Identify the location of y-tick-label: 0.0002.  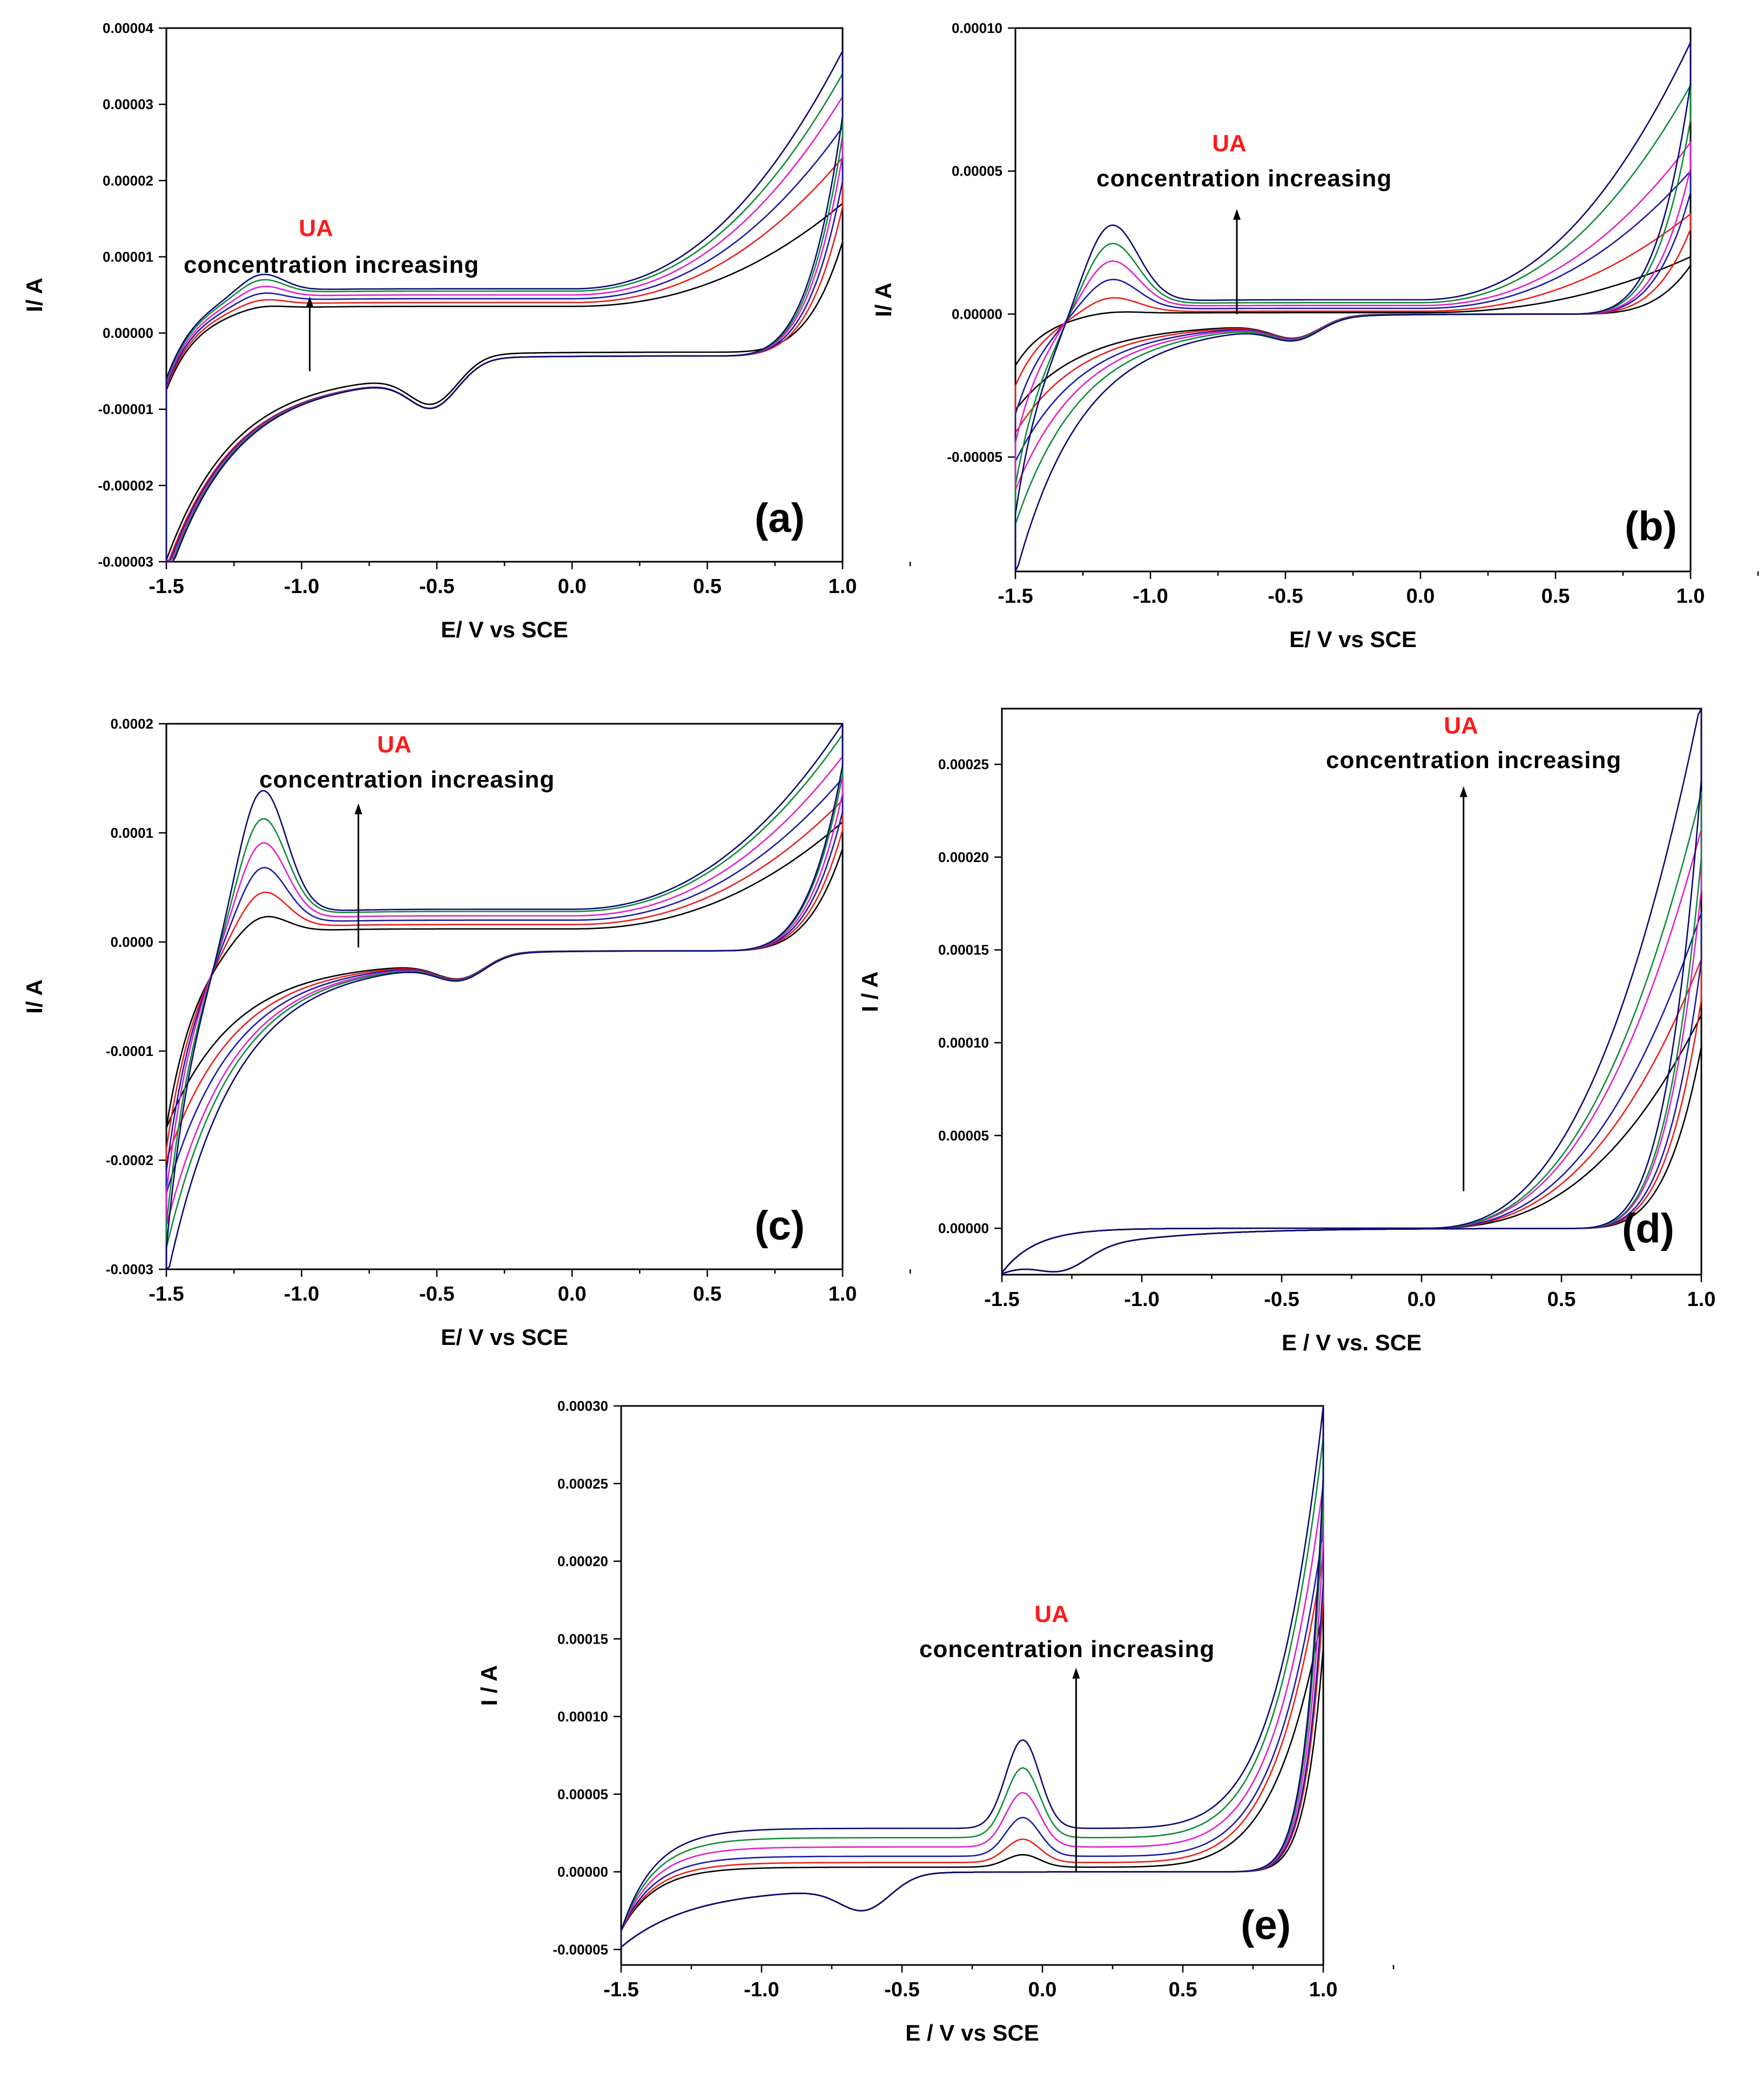
(131, 724).